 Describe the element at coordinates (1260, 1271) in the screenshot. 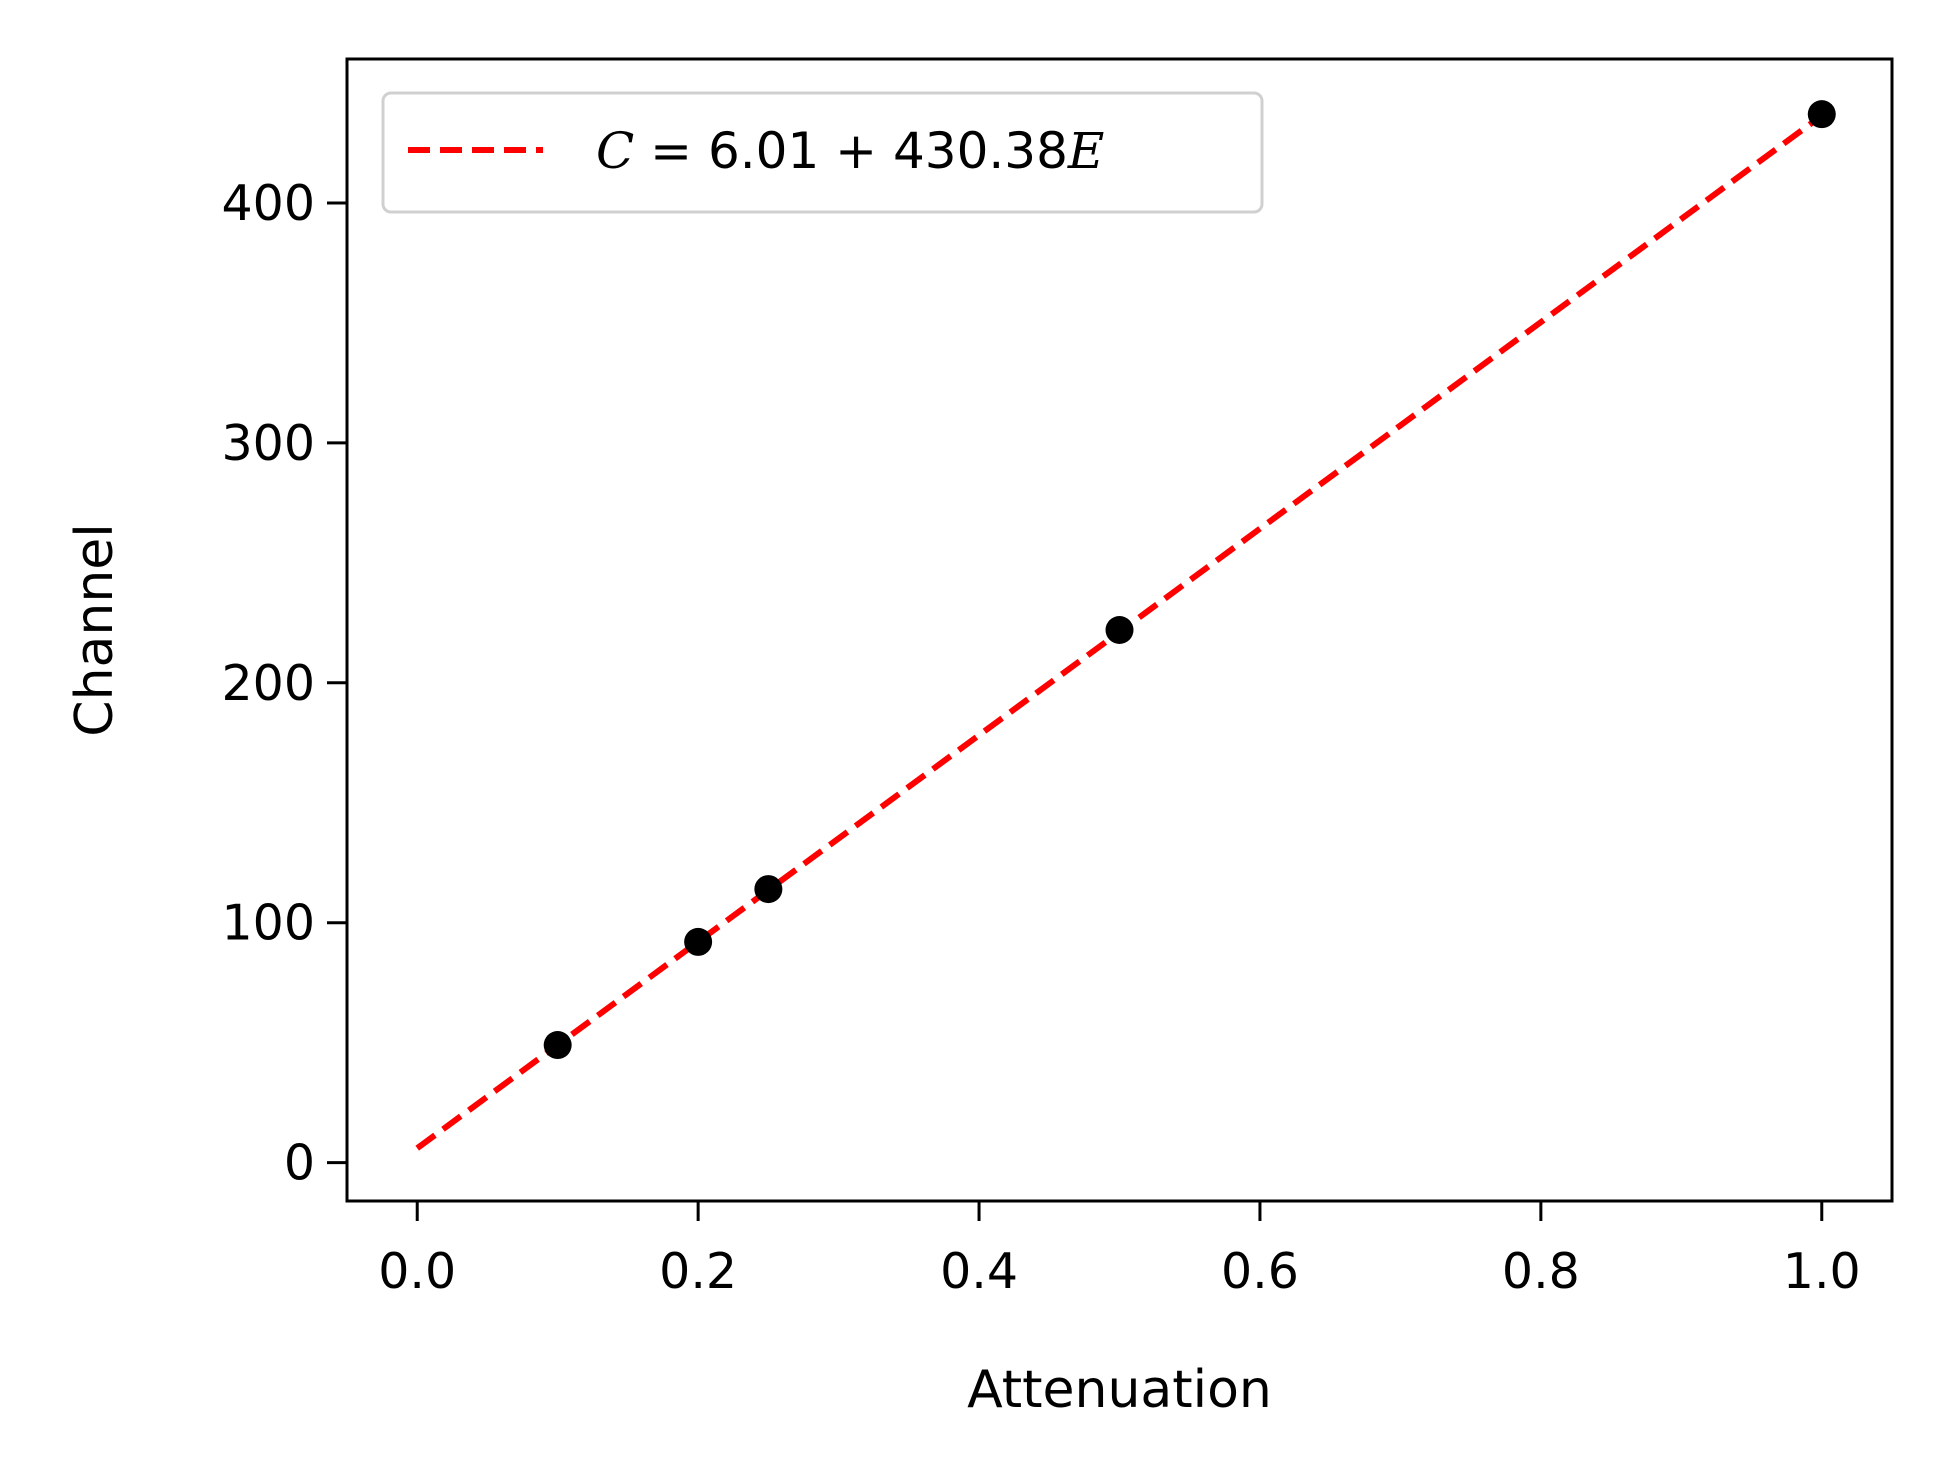

I see `x-tick-label: 0.6` at that location.